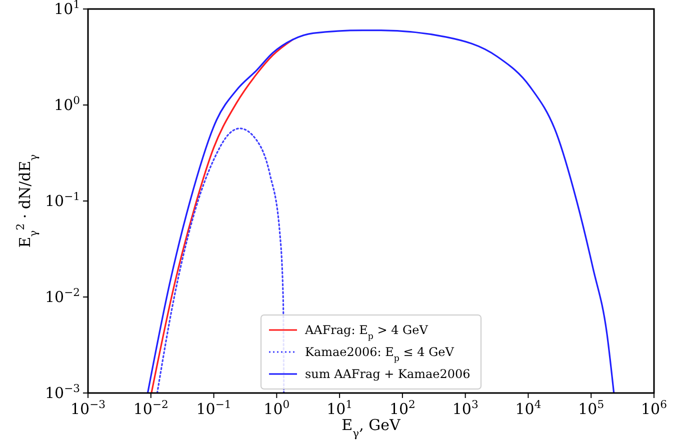 The height and width of the screenshot is (446, 694). Describe the element at coordinates (339, 408) in the screenshot. I see `x-tick-label: 10$^{1}$` at that location.